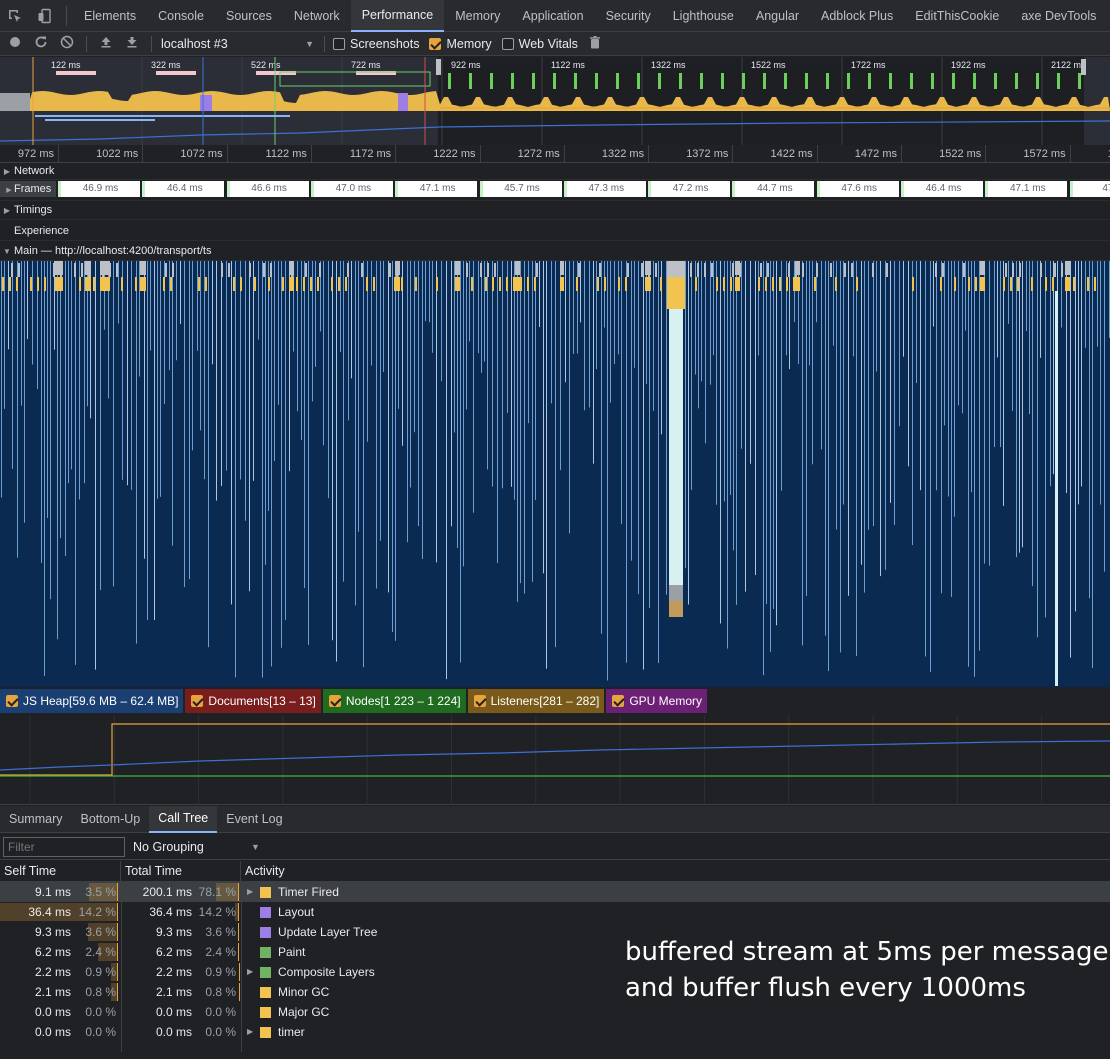 The image size is (1110, 1059). What do you see at coordinates (957, 15) in the screenshot?
I see `tab-editthiscookie: EditThisCookie` at bounding box center [957, 15].